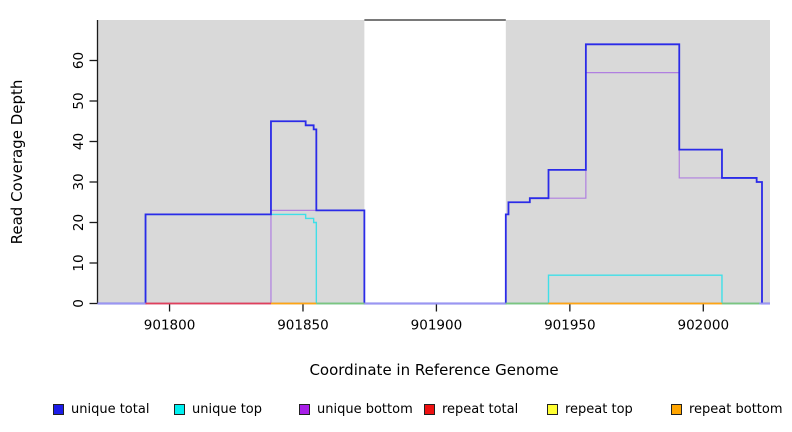  I want to click on x-tick-label: 901800, so click(170, 326).